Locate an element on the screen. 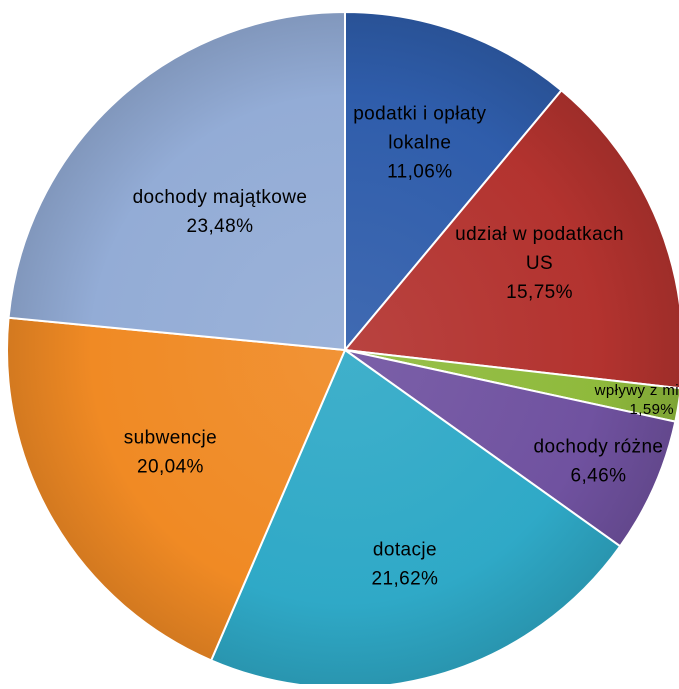 The width and height of the screenshot is (679, 689). slice-value-label: 6,46% is located at coordinates (599, 476).